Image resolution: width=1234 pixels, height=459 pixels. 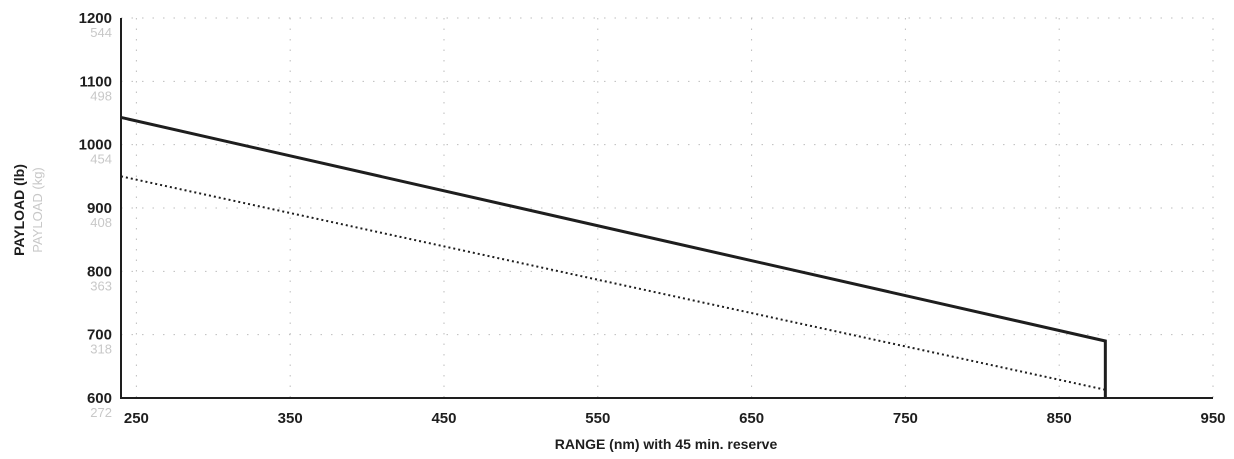 What do you see at coordinates (443, 418) in the screenshot?
I see `x-tick-label: 450` at bounding box center [443, 418].